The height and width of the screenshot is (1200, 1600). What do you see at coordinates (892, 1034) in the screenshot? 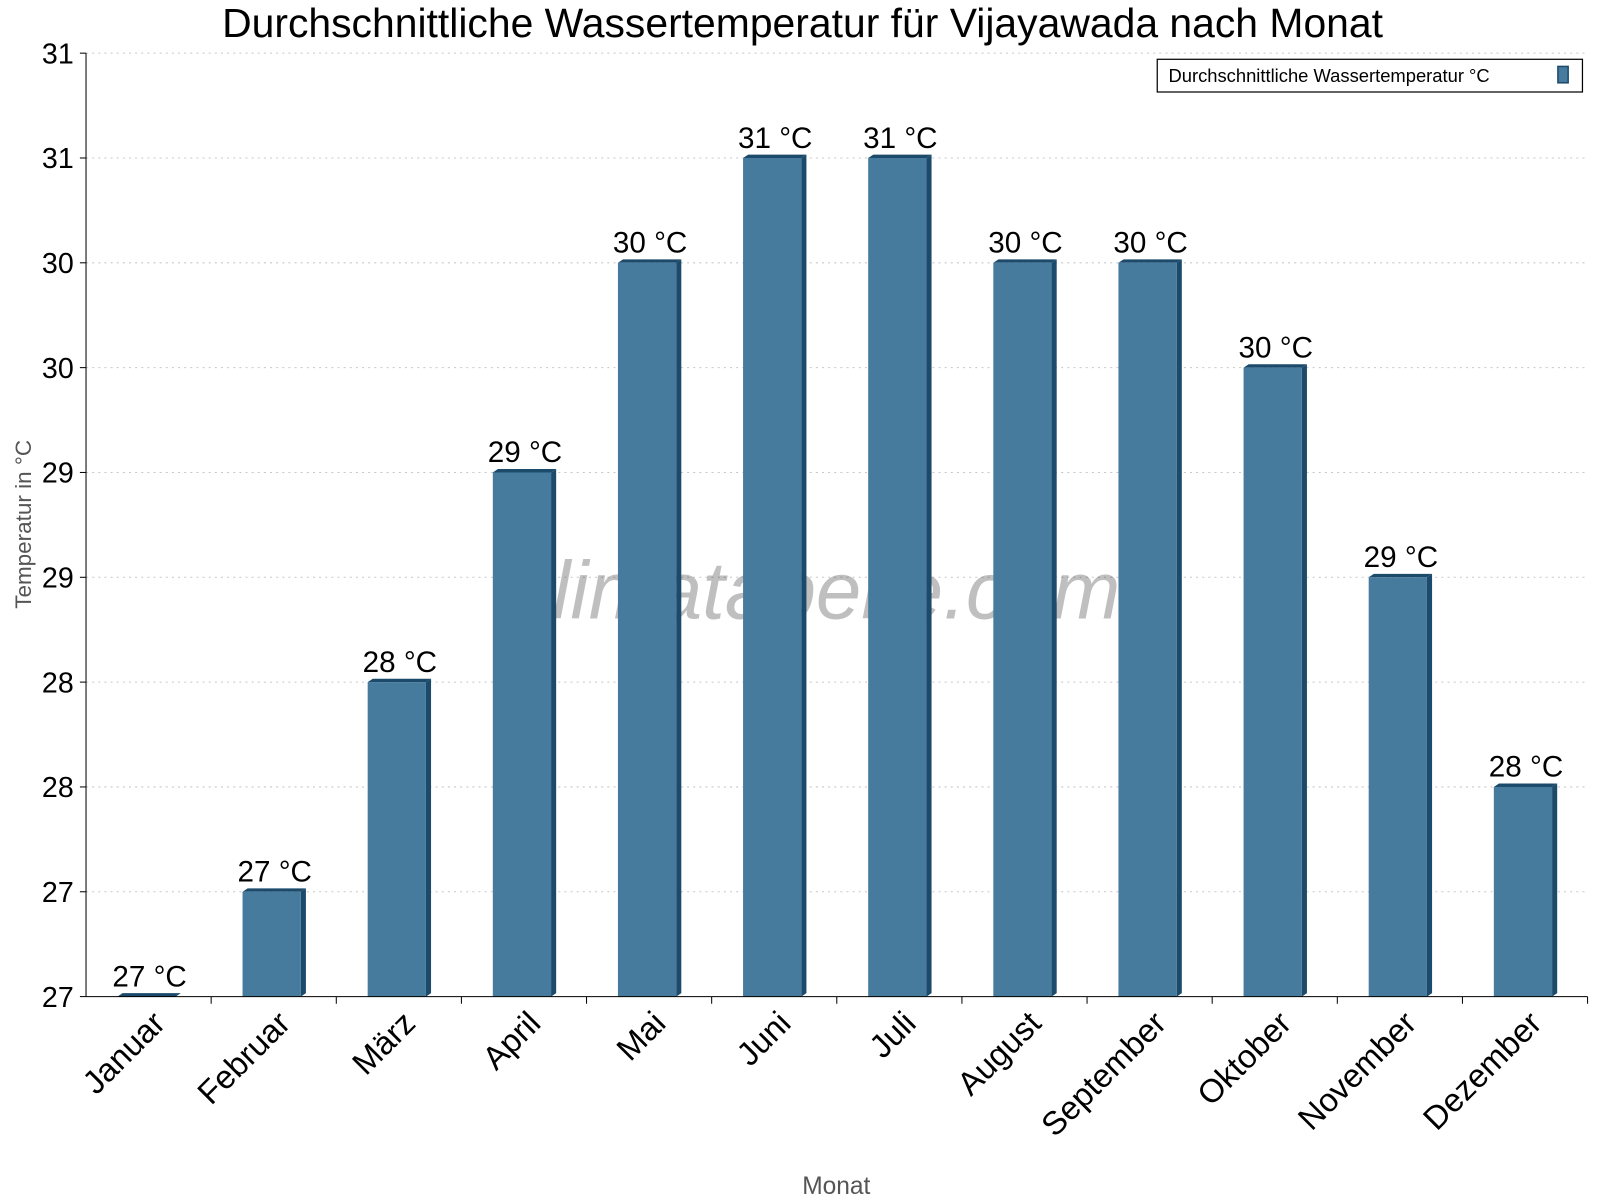
I see `x-tick-label: Juli` at bounding box center [892, 1034].